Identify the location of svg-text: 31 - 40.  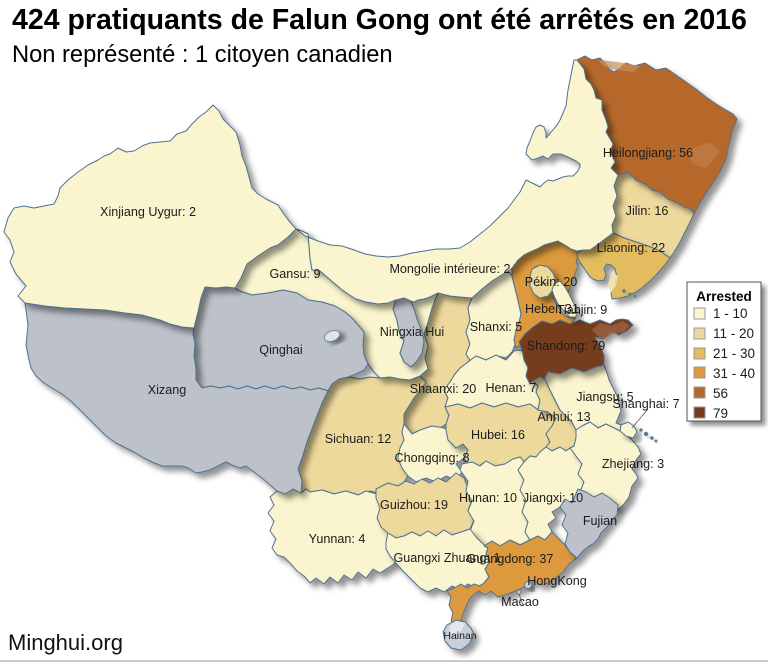
(734, 373).